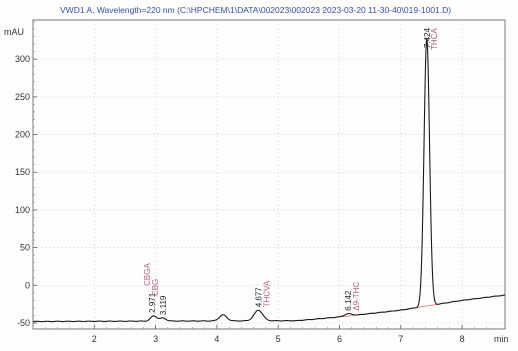 Image resolution: width=518 pixels, height=351 pixels. Describe the element at coordinates (462, 339) in the screenshot. I see `x-tick-label: 8` at that location.